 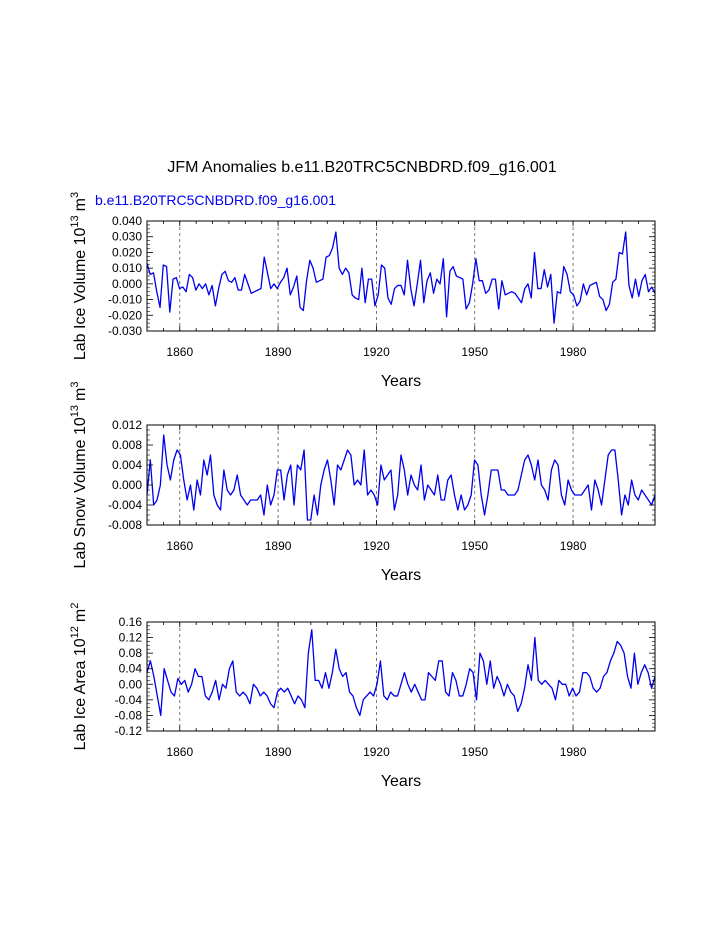 What do you see at coordinates (129, 715) in the screenshot?
I see `y-tick-label: -0.08` at bounding box center [129, 715].